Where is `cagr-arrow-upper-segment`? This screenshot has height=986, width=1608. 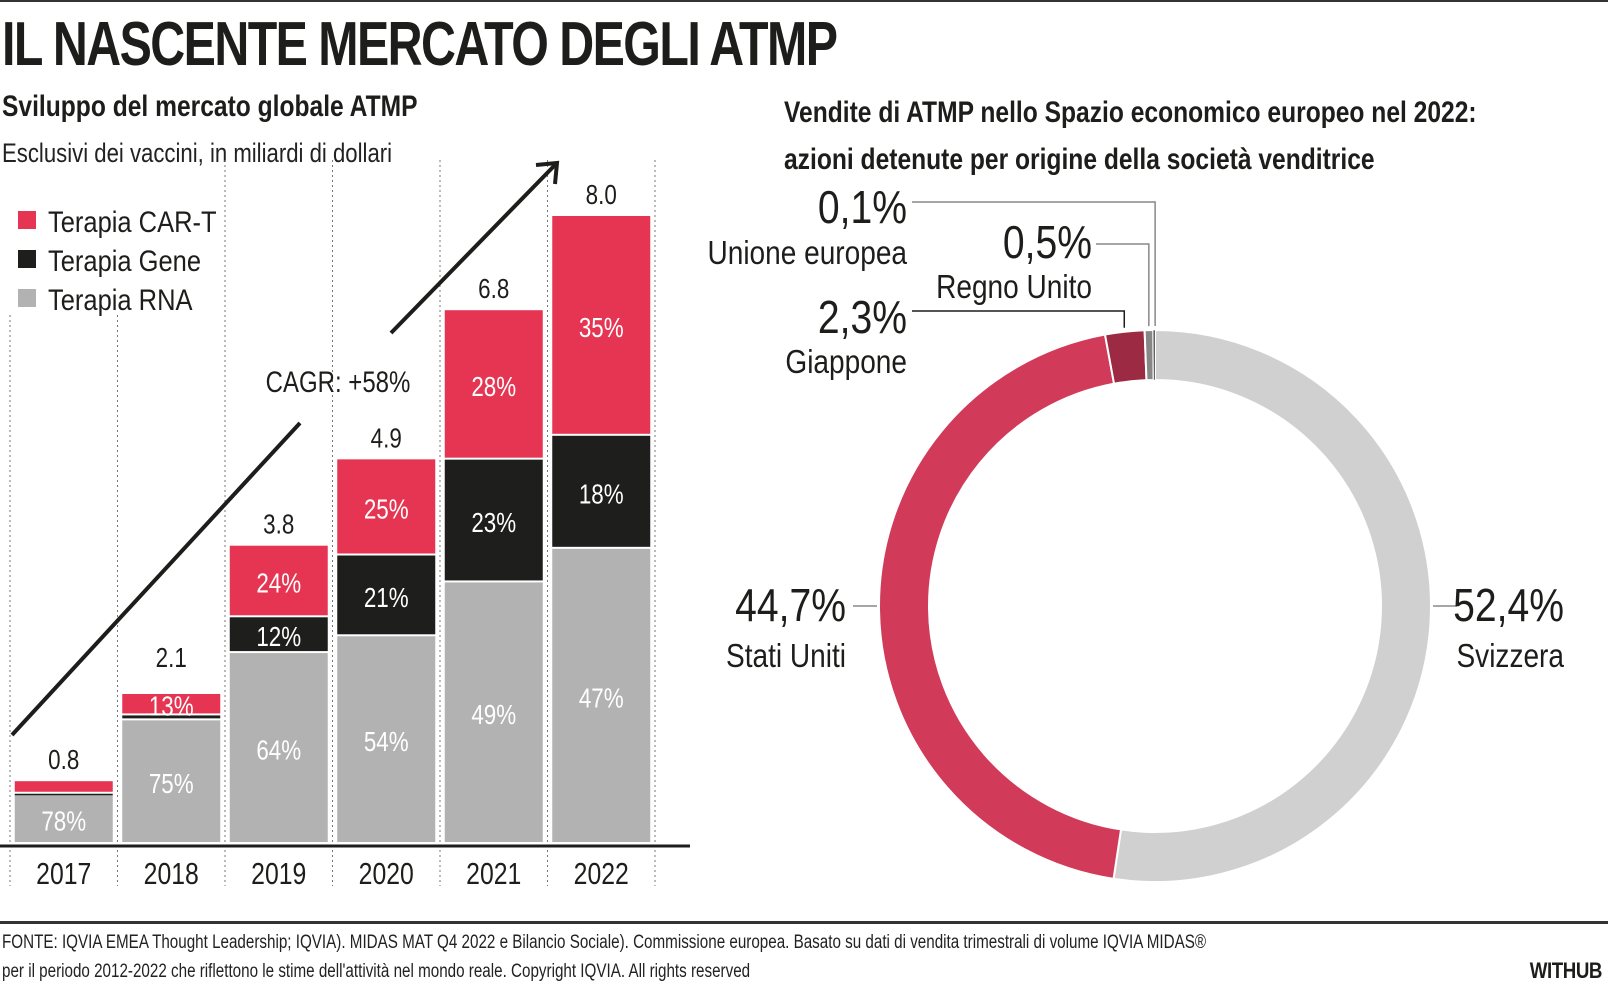
cagr-arrow-upper-segment is located at coordinates (473, 249).